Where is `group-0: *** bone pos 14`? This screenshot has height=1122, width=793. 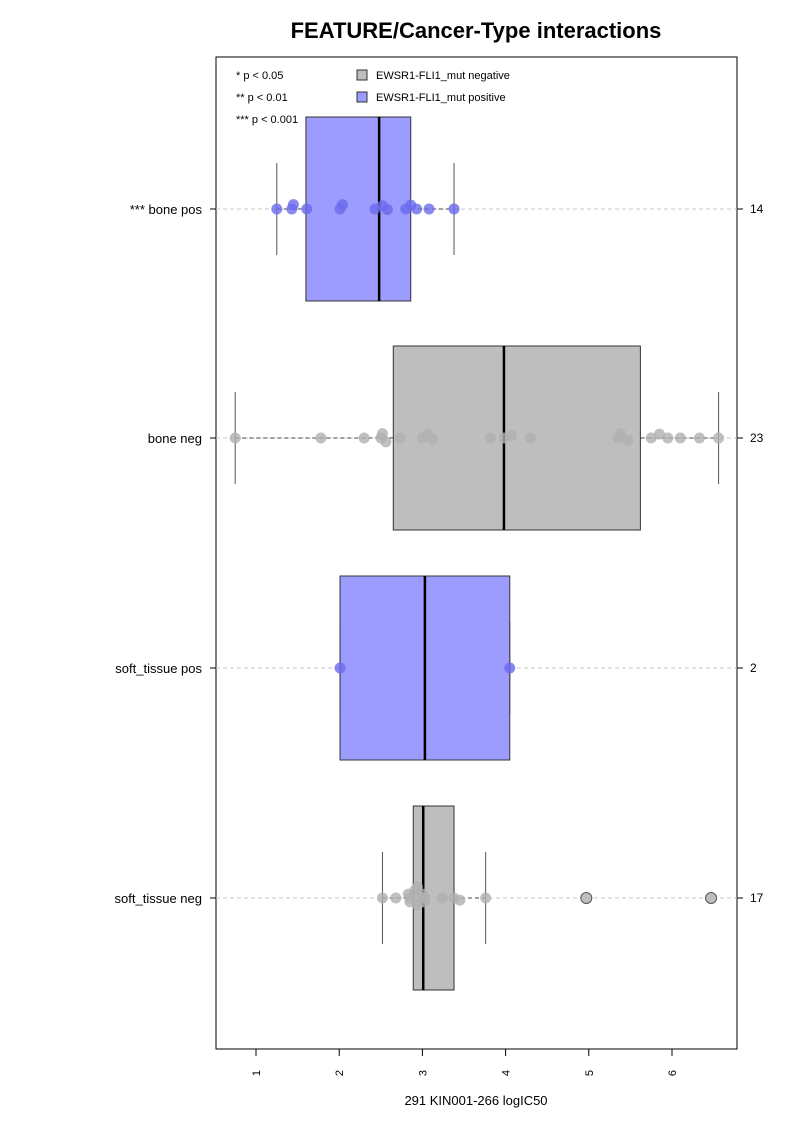 group-0: *** bone pos 14 is located at coordinates (447, 209).